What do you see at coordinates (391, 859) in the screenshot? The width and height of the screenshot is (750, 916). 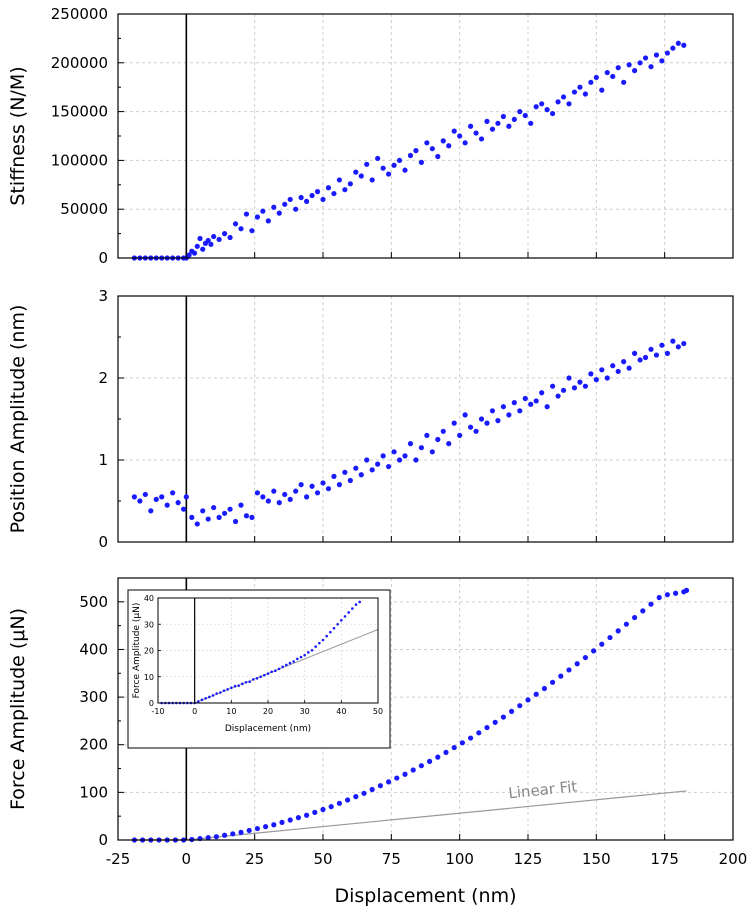 I see `x-tick-label: 75` at bounding box center [391, 859].